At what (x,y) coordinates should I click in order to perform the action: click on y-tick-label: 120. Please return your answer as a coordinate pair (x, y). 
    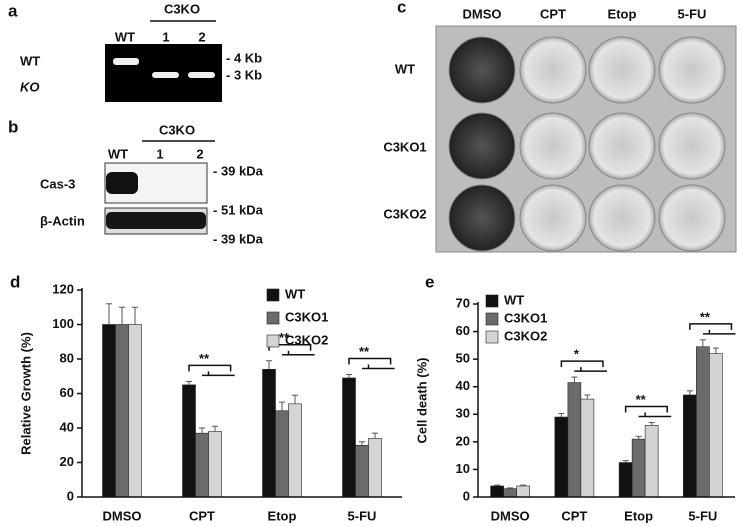
    Looking at the image, I should click on (63, 288).